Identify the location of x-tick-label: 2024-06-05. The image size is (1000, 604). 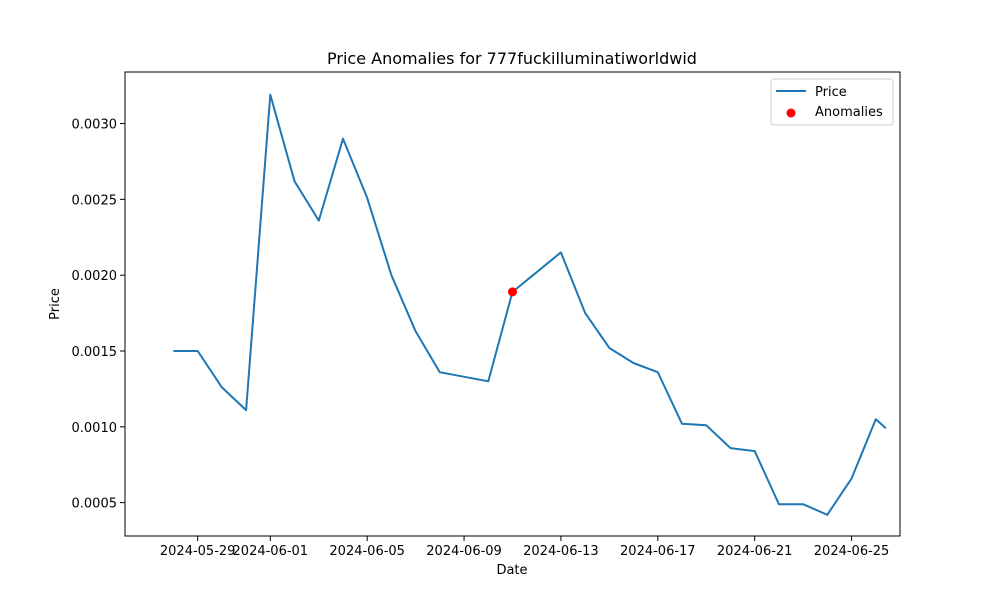
(367, 551).